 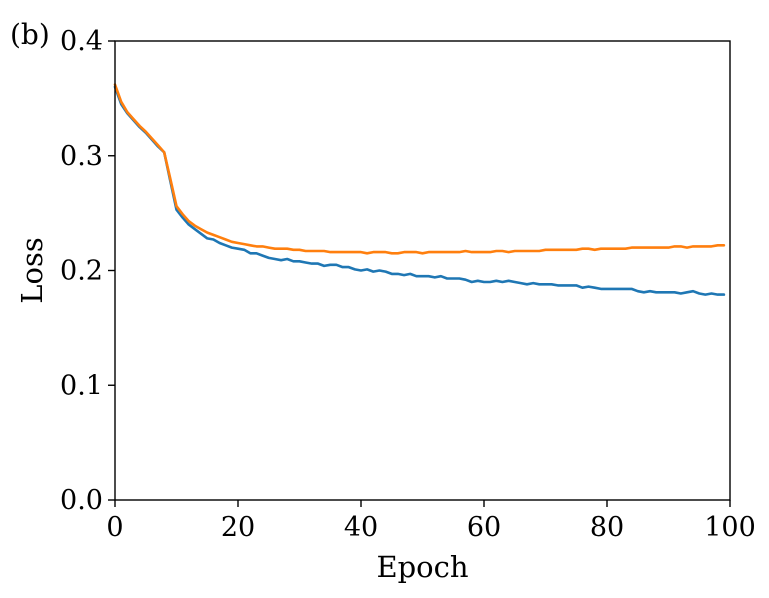 I want to click on y-tick-label: 0.2, so click(x=81, y=271).